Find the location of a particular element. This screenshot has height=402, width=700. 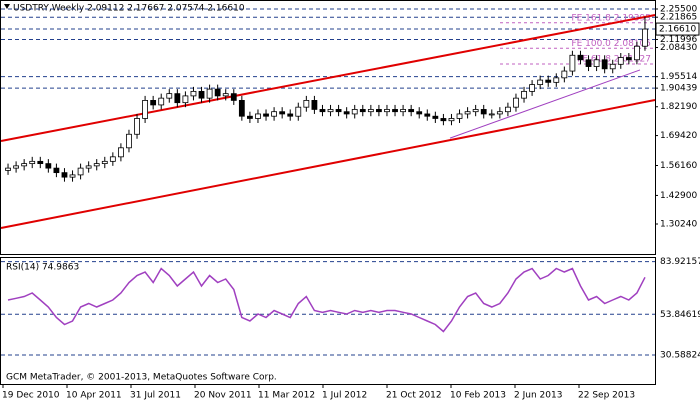

fib-label: FE 61.8 2.01127 is located at coordinates (614, 60).